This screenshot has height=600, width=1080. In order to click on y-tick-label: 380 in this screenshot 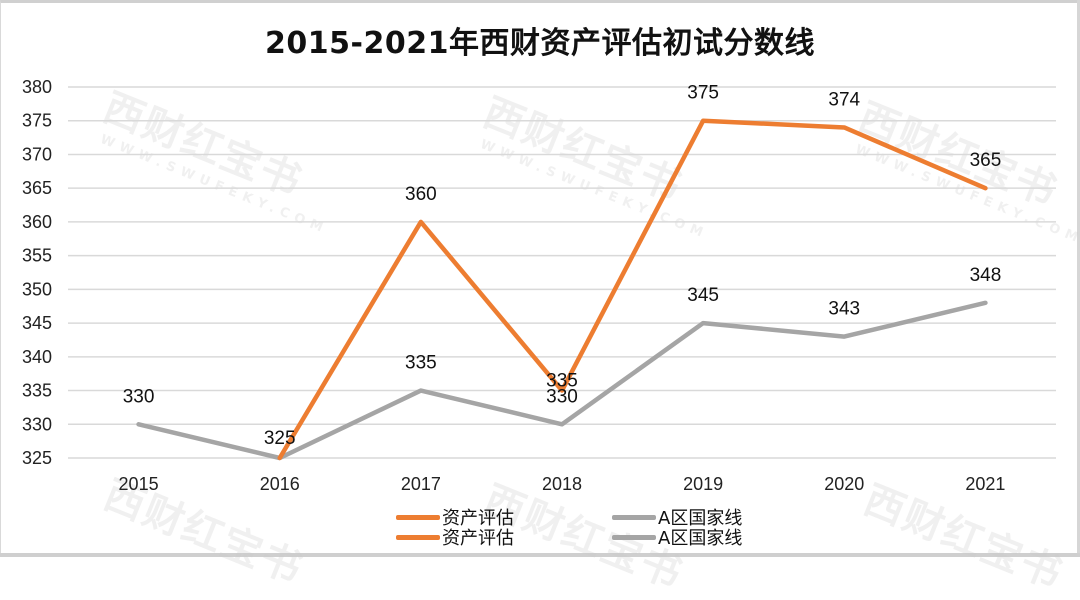, I will do `click(37, 87)`.